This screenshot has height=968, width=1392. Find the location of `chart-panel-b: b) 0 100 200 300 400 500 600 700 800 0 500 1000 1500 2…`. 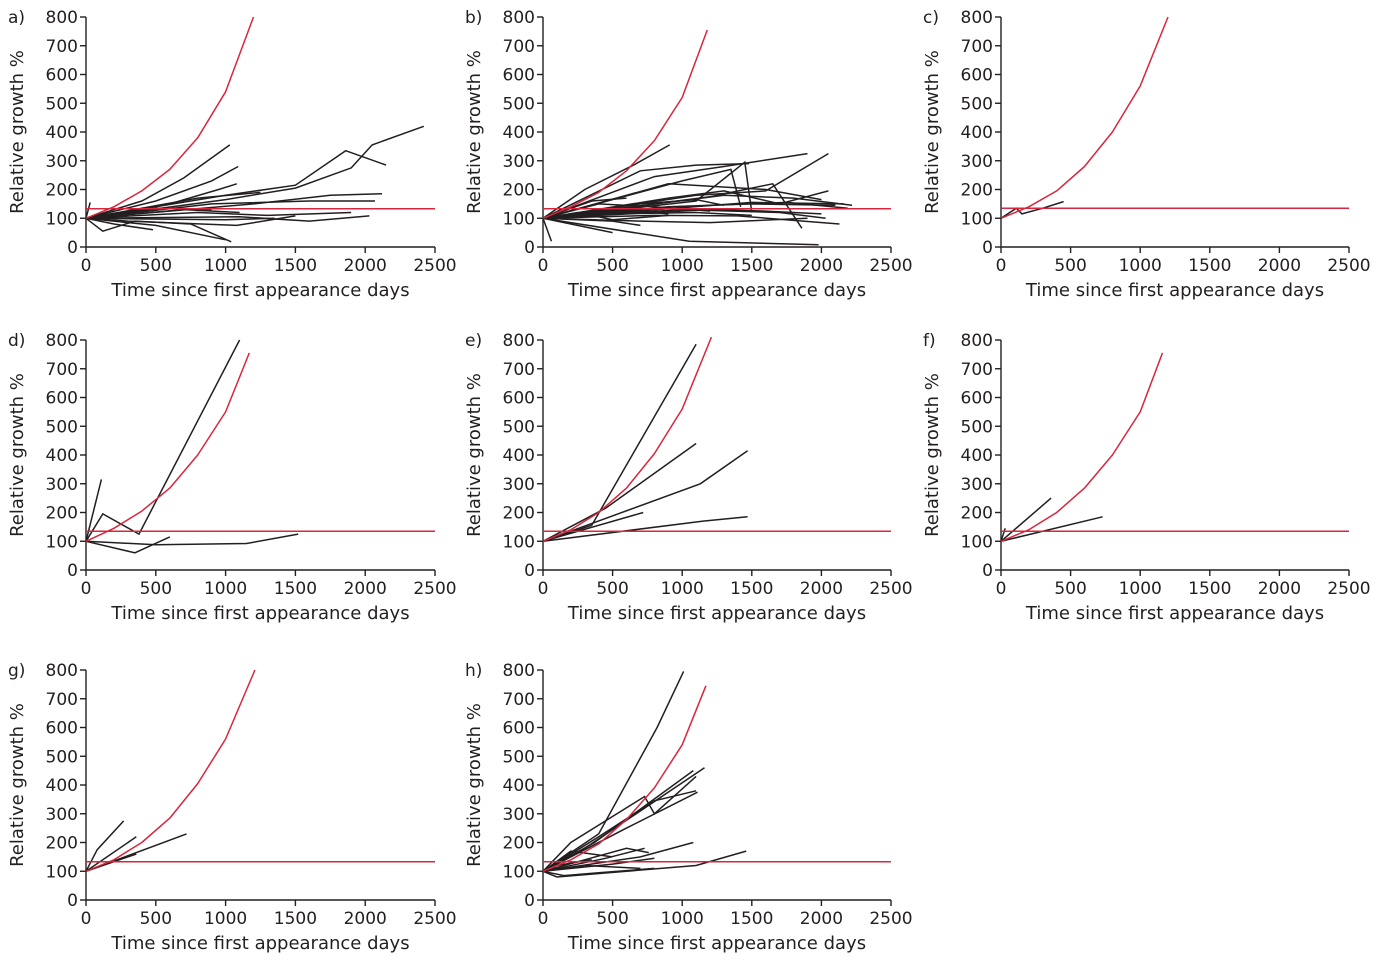

chart-panel-b: b) 0 100 200 300 400 500 600 700 800 0 500 1000 1500 2… is located at coordinates (688, 154).